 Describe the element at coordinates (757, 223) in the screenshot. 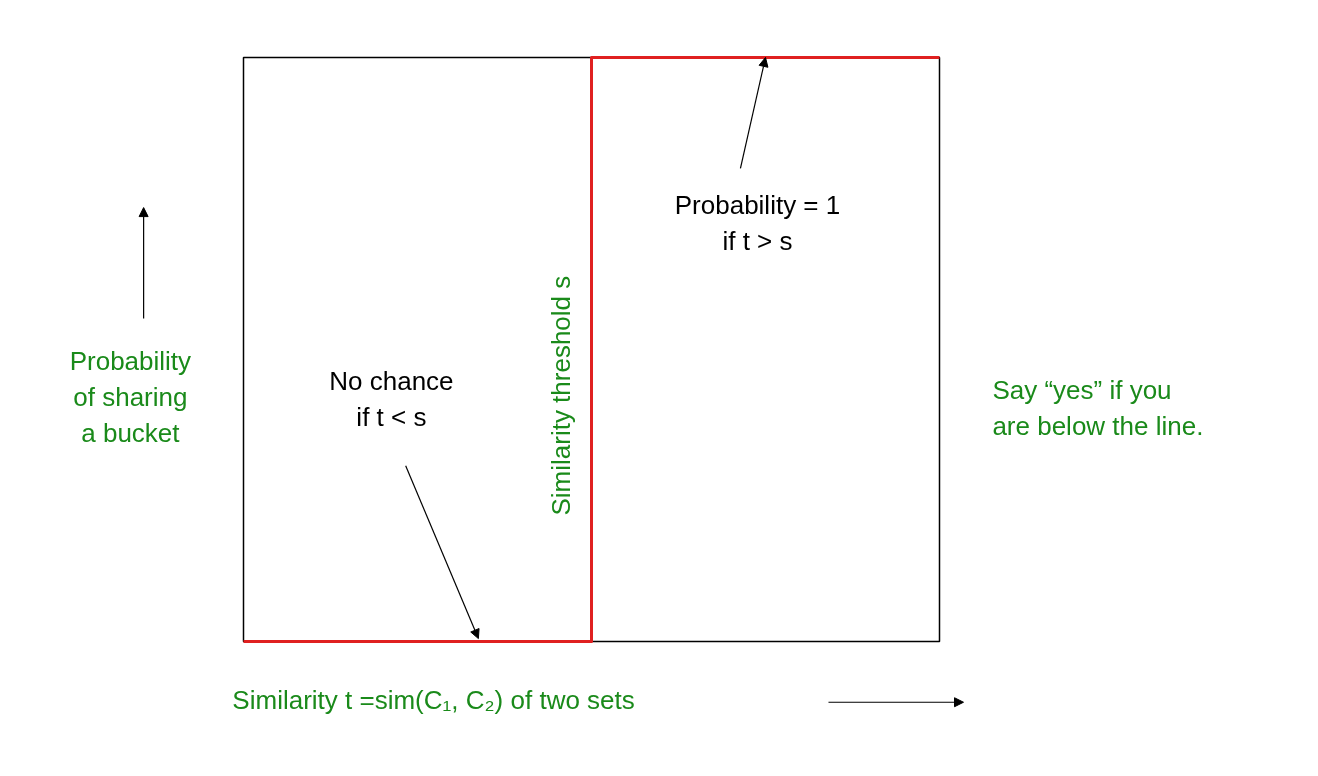

I see `annotation: Probability = 1 if t > s` at that location.